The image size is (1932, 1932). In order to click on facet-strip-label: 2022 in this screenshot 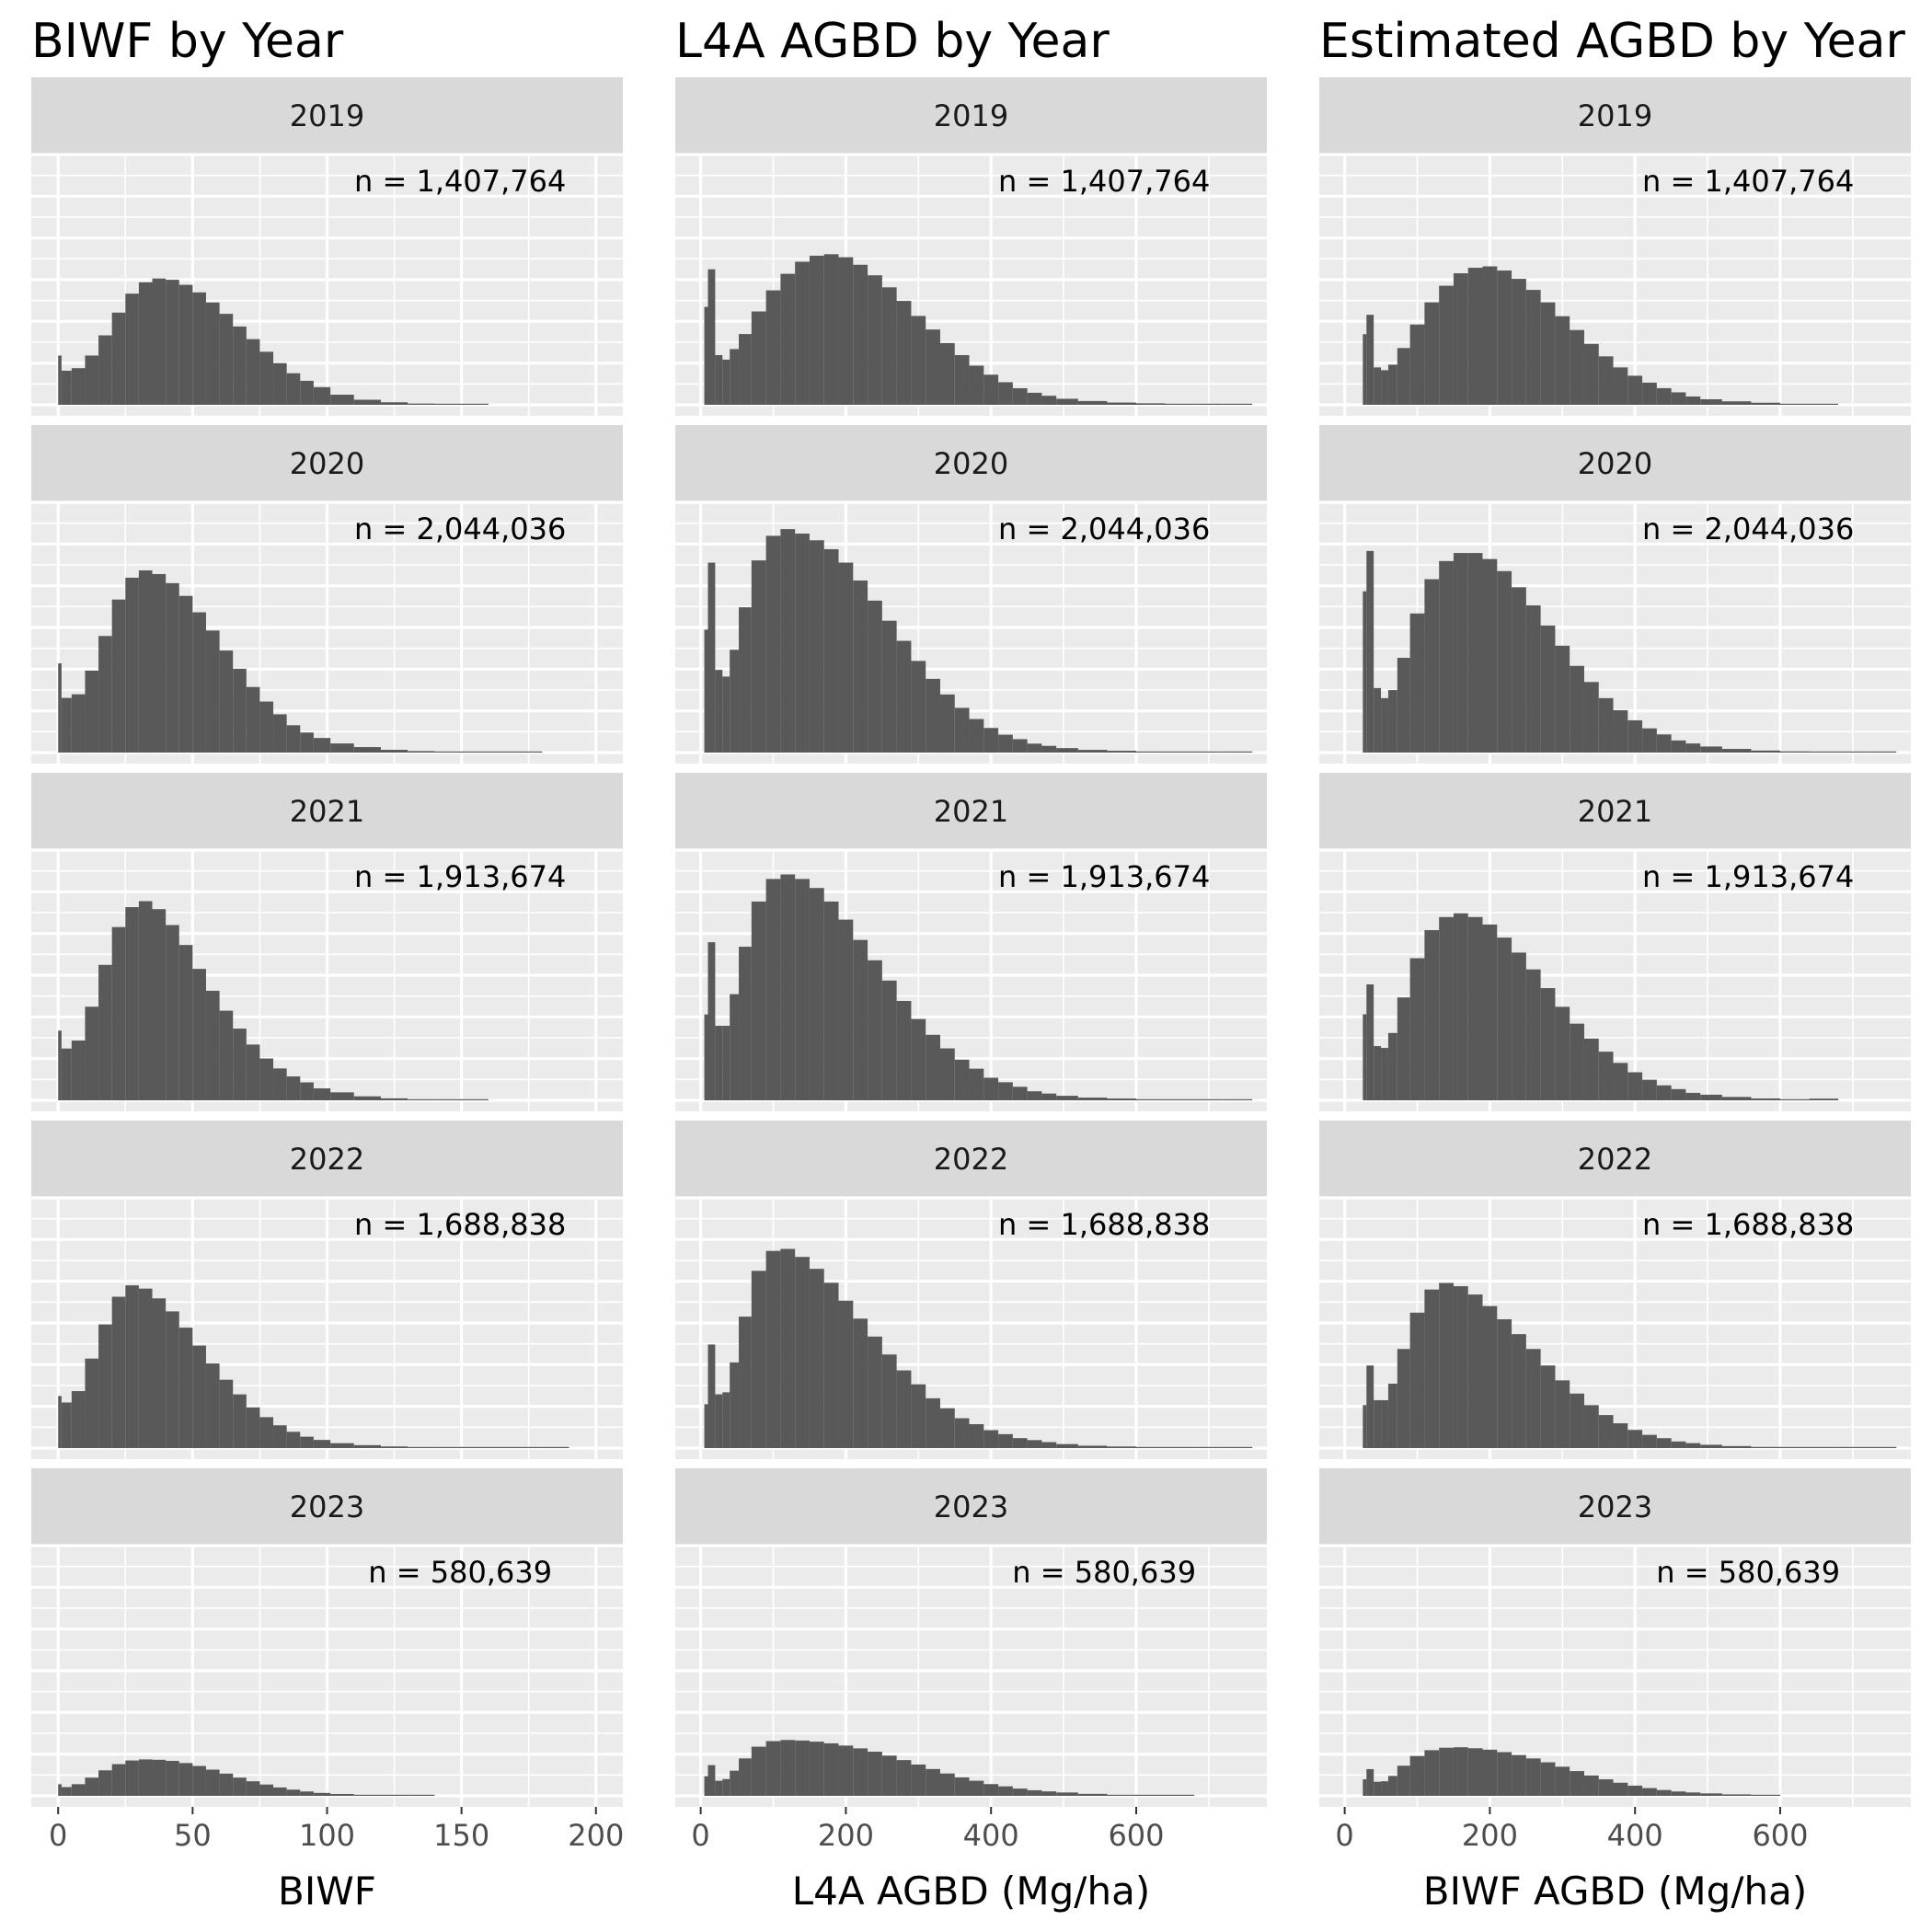, I will do `click(1615, 1159)`.